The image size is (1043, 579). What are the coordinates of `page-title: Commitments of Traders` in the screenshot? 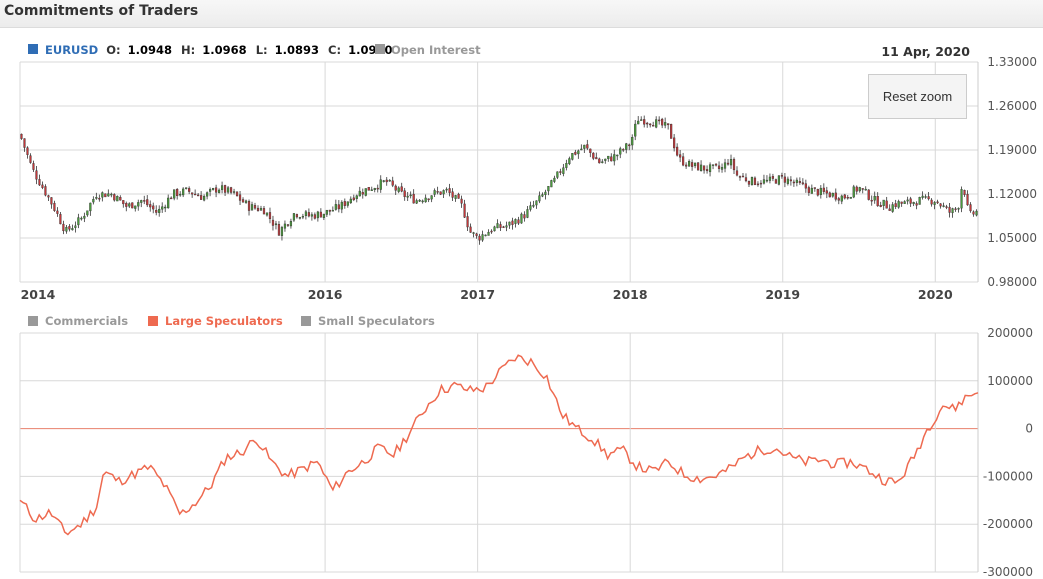 It's located at (101, 11).